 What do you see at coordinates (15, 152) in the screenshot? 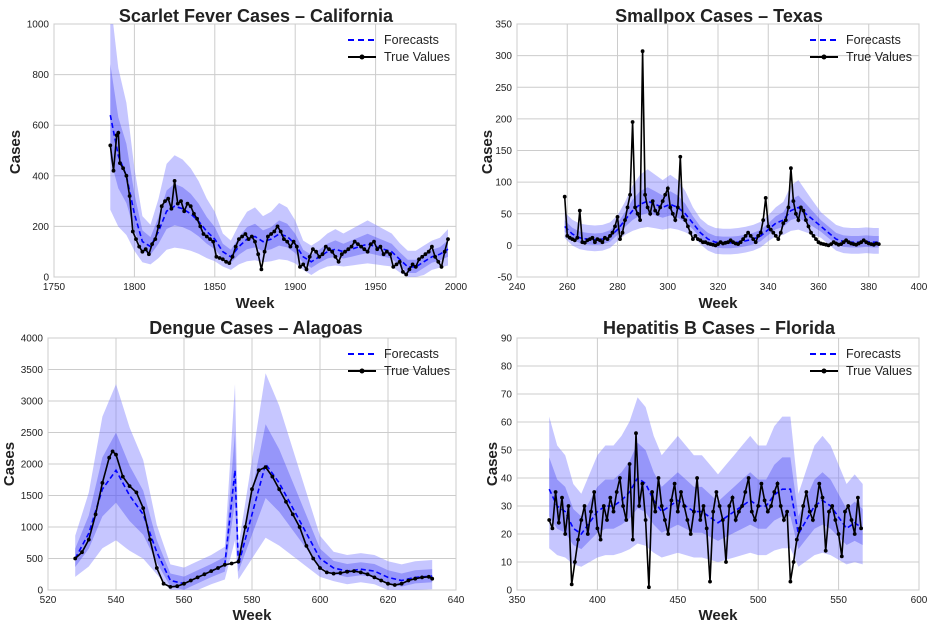
I see `y-axis-label: Cases` at bounding box center [15, 152].